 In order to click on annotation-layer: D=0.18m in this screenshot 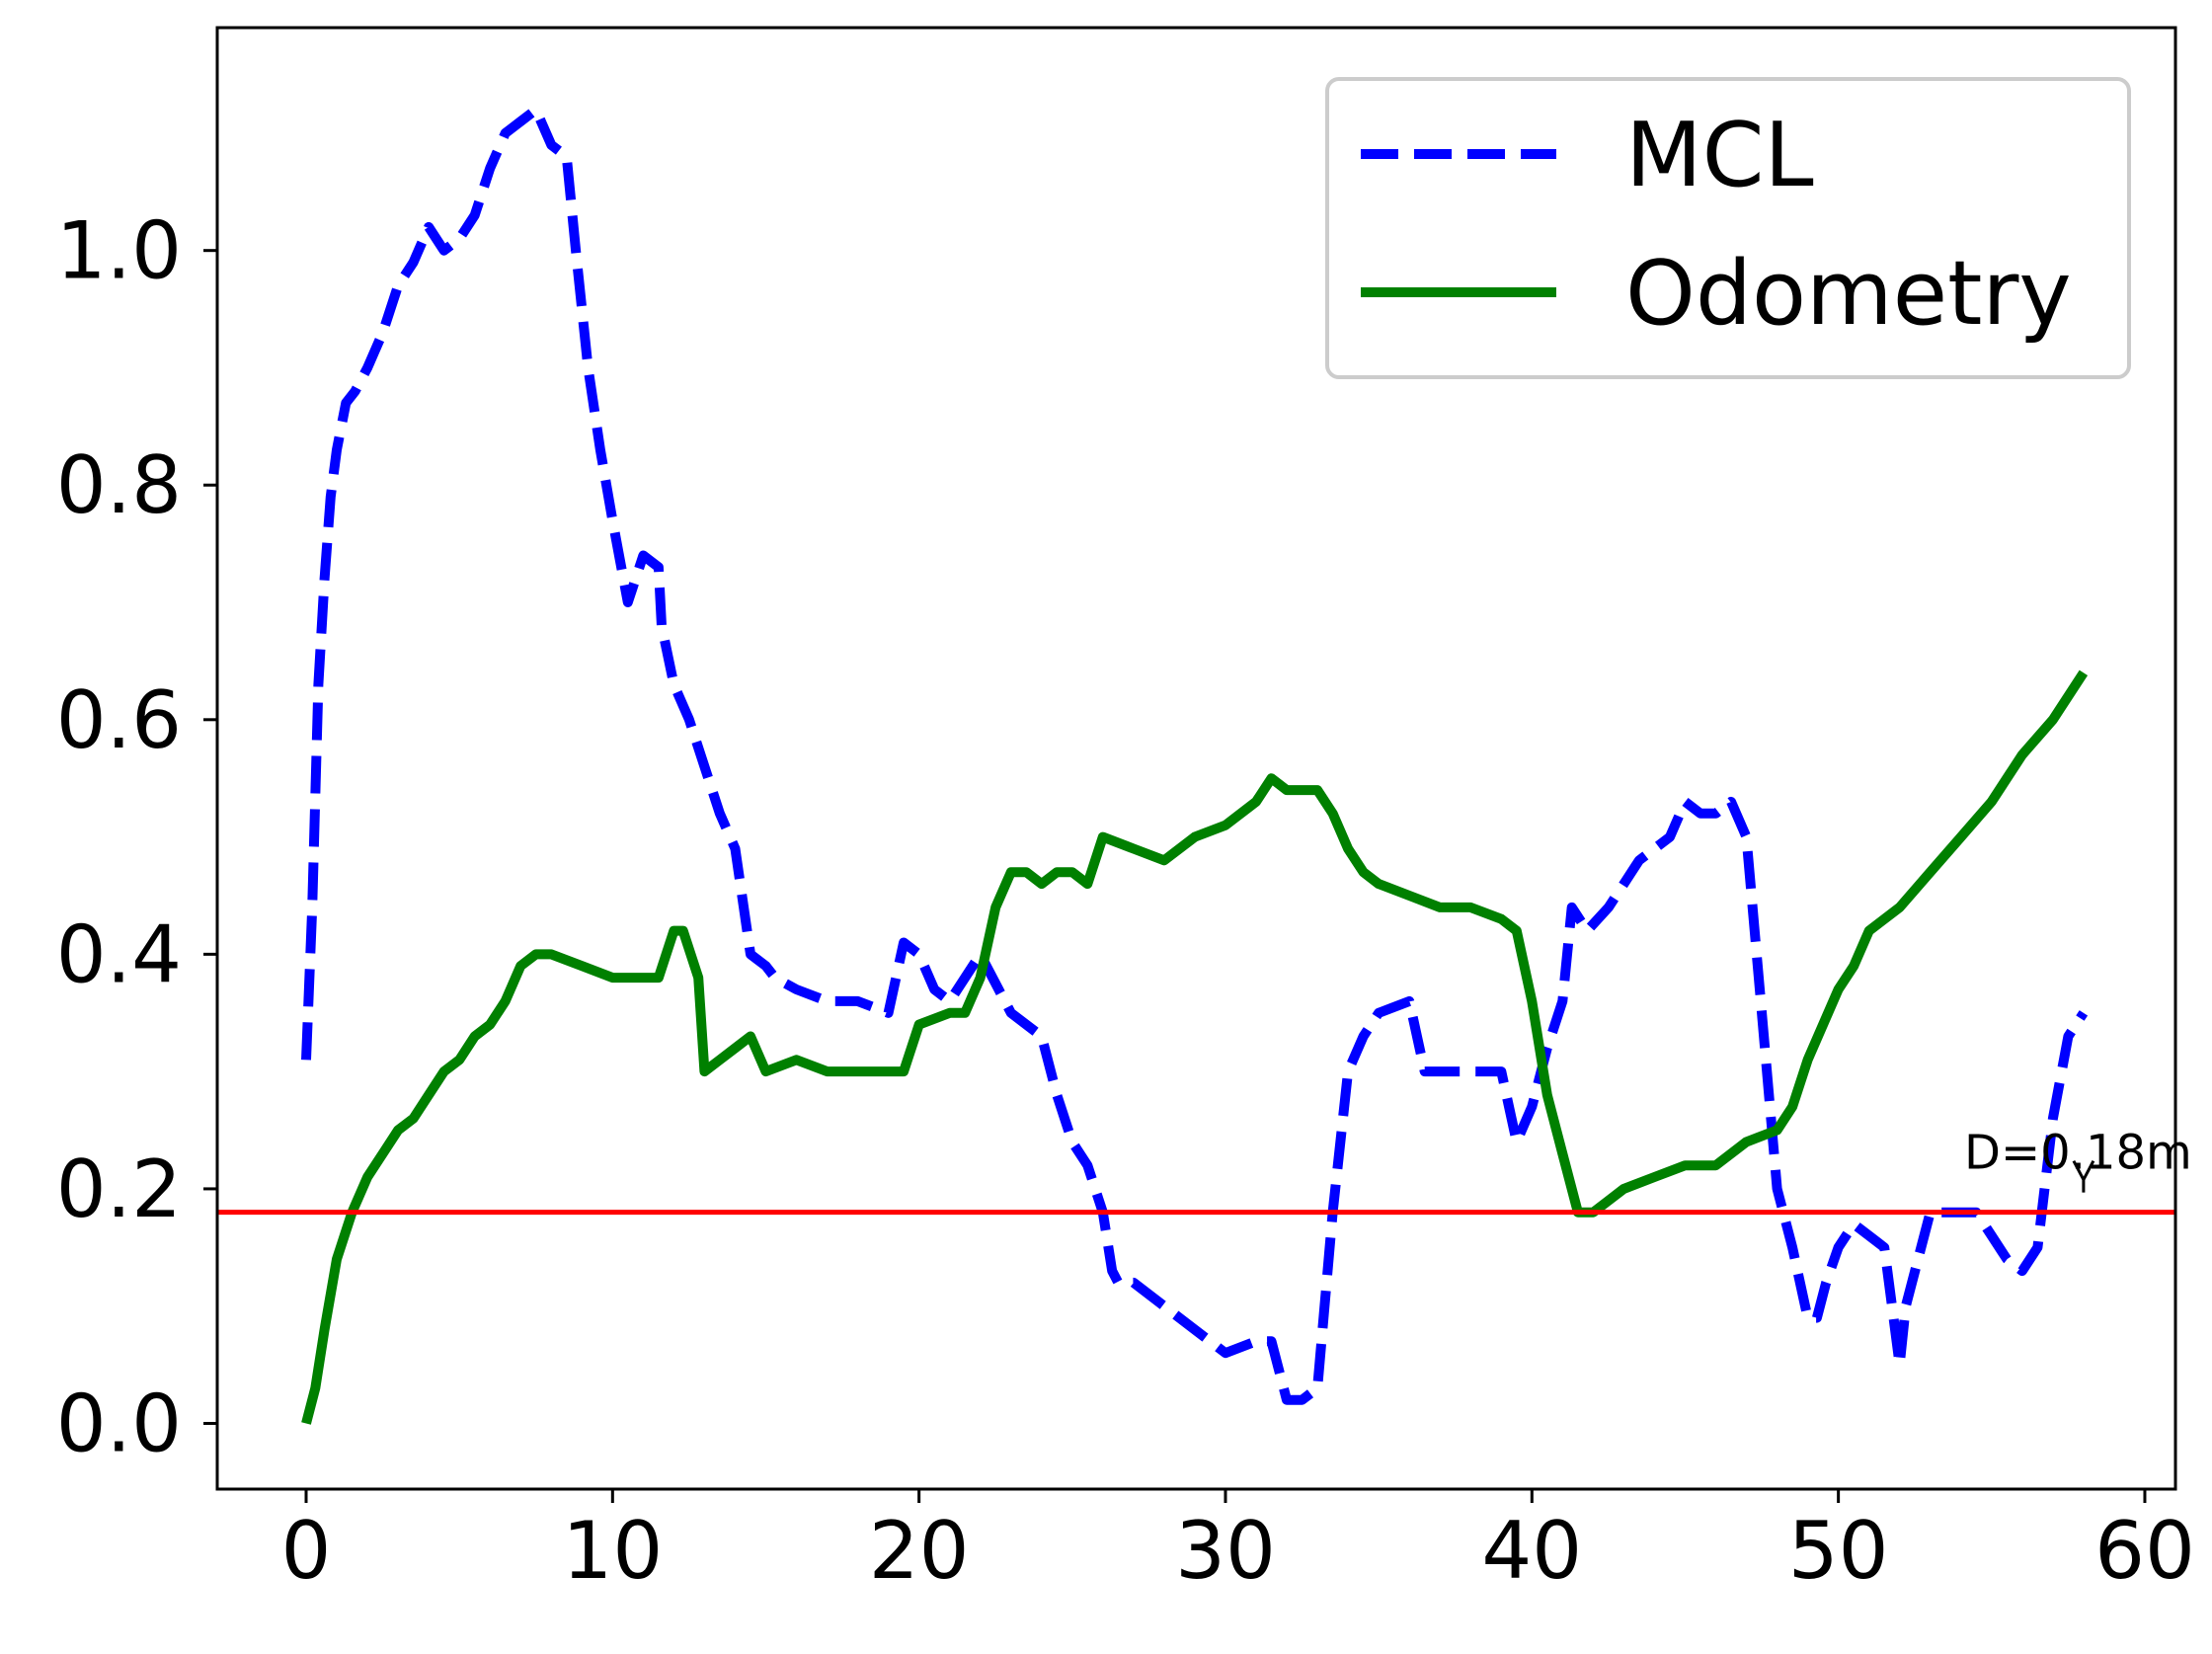, I will do `click(1204, 1171)`.